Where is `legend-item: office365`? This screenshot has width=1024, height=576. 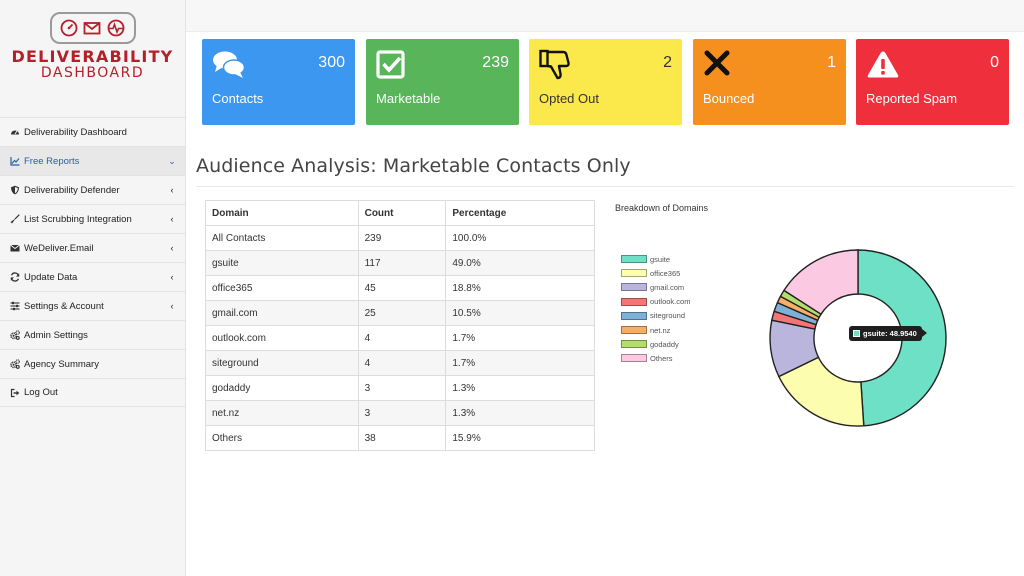
legend-item: office365 is located at coordinates (655, 273).